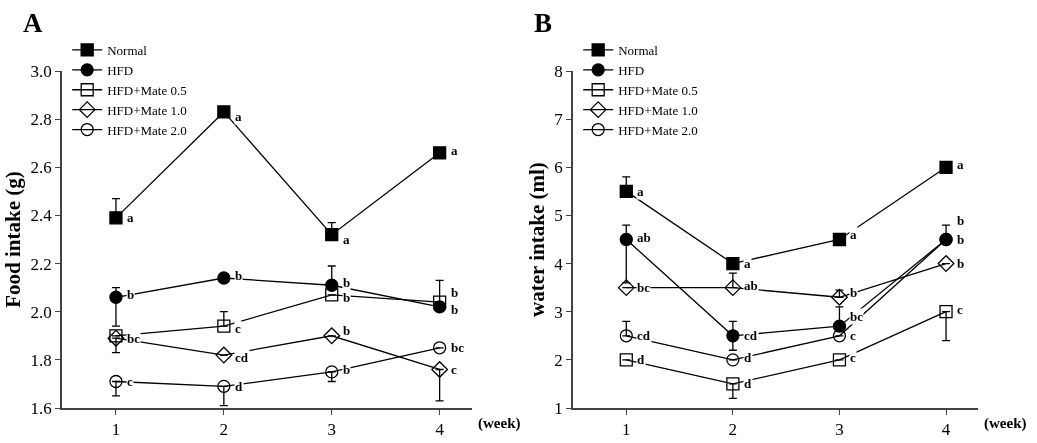  Describe the element at coordinates (41, 168) in the screenshot. I see `y-tick-label: 2.6` at that location.